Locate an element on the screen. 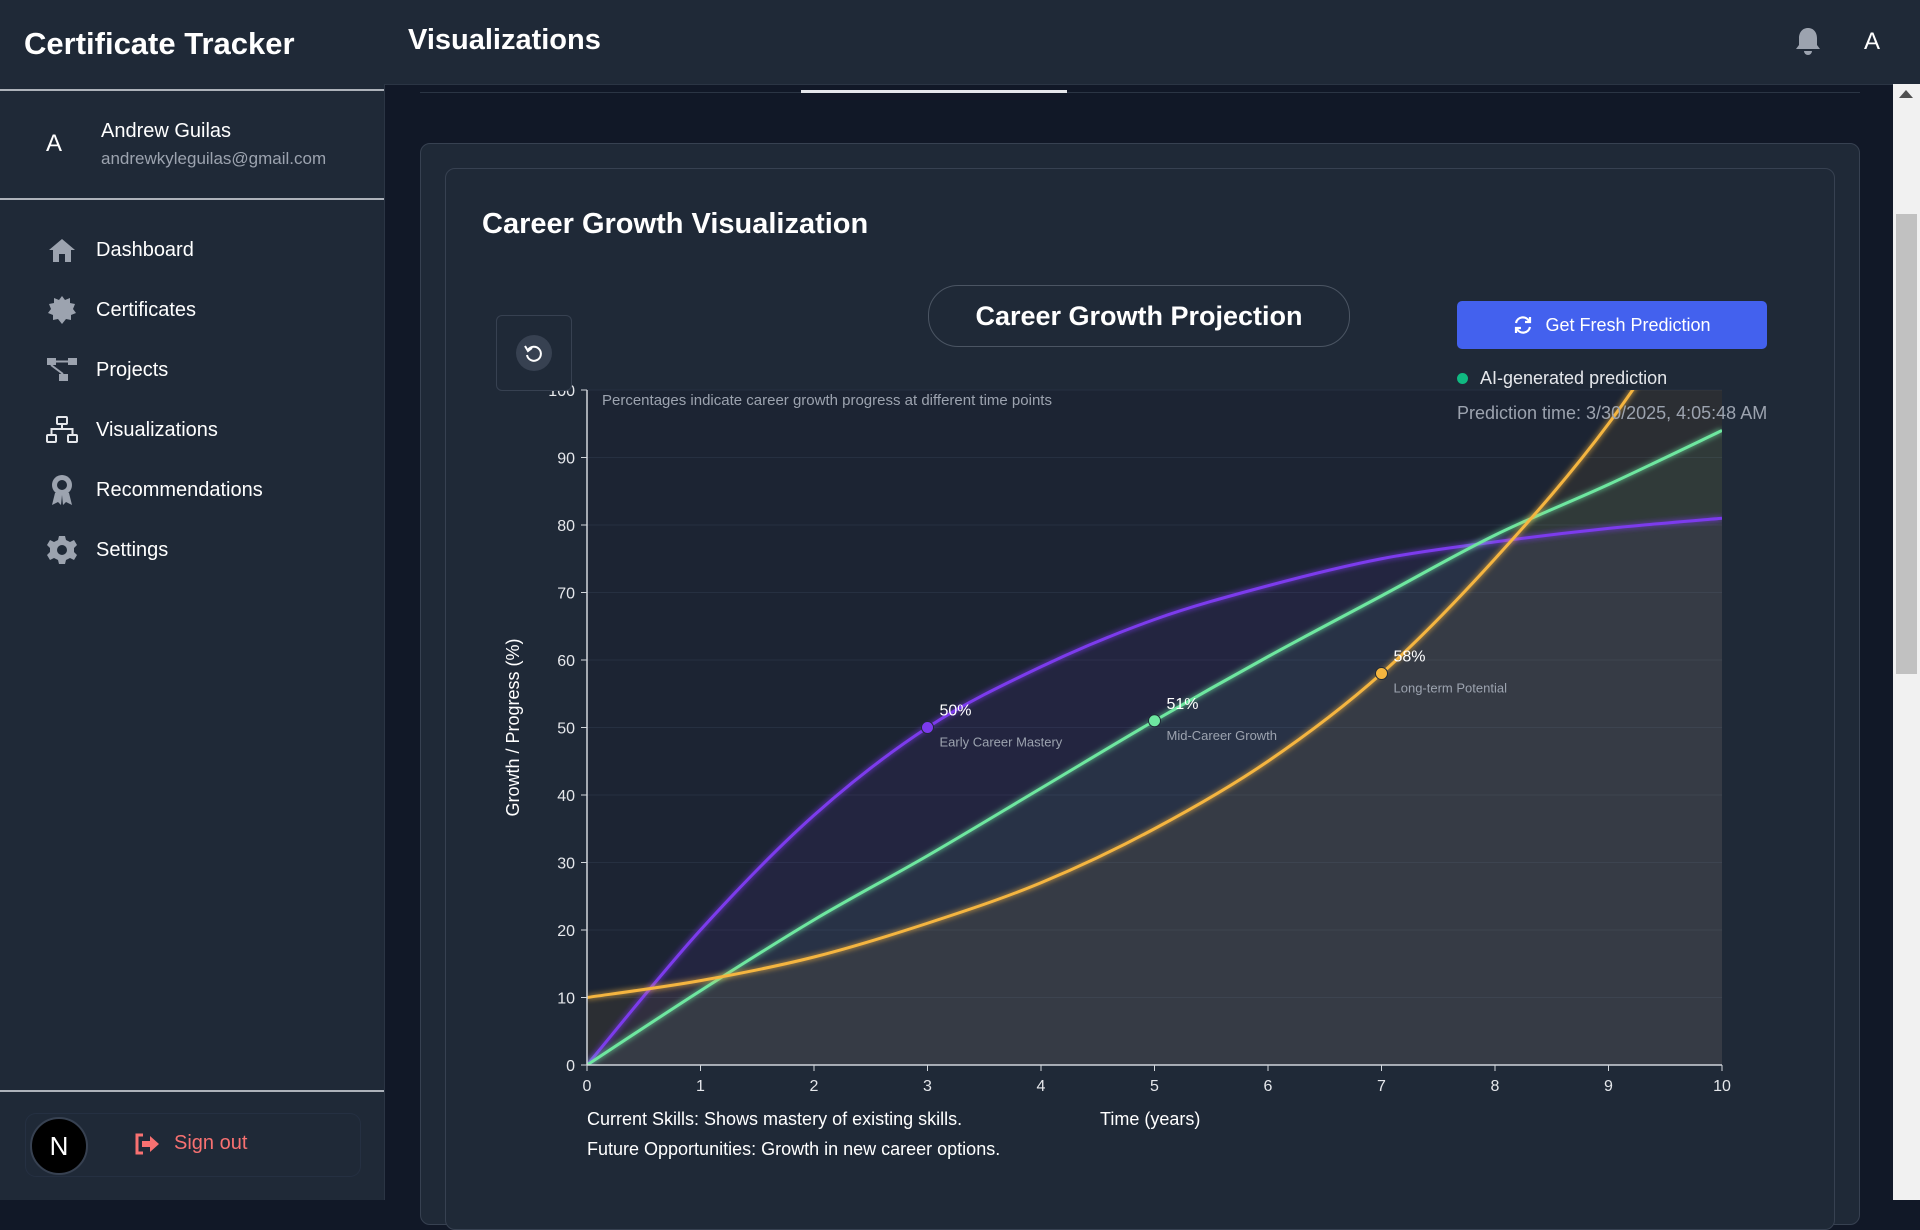 The height and width of the screenshot is (1230, 1920). x-tick-label: 0 is located at coordinates (587, 1086).